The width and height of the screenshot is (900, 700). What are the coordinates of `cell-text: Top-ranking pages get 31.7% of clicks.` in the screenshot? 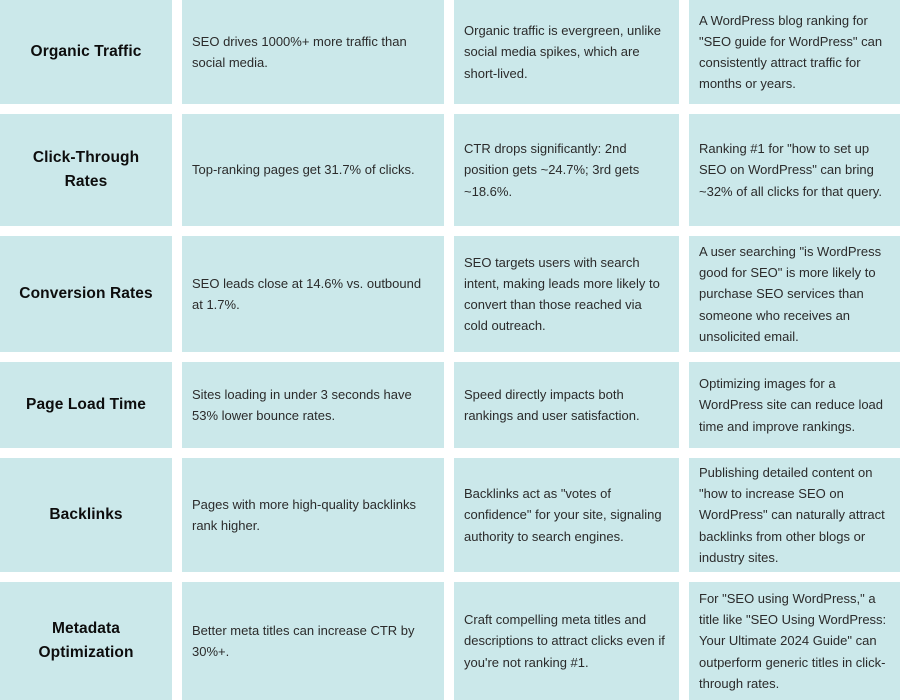 It's located at (303, 170).